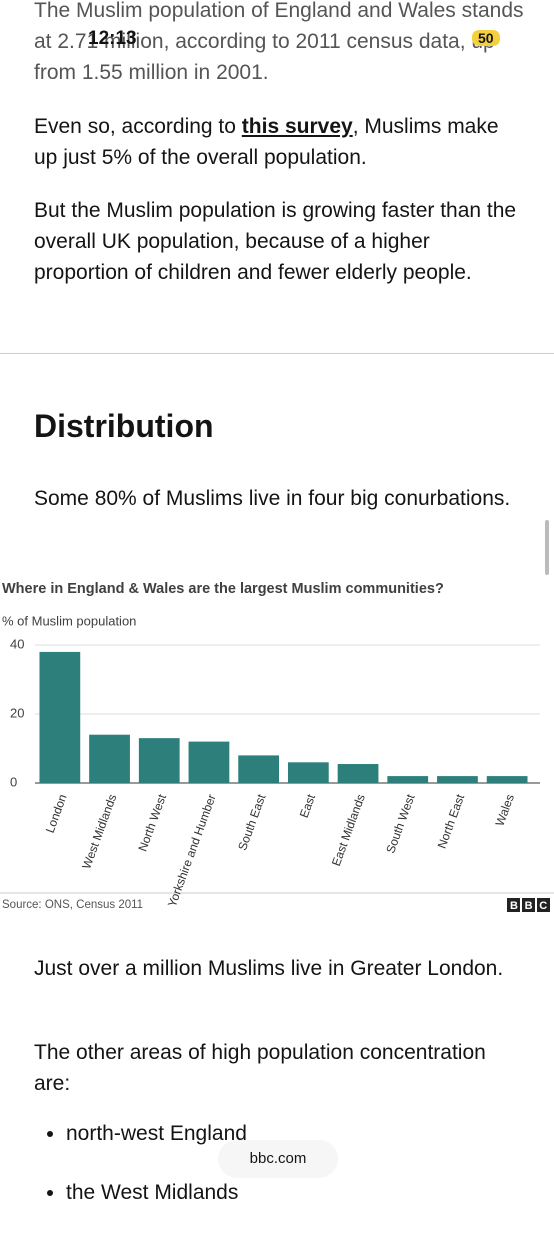 This screenshot has width=554, height=1236. Describe the element at coordinates (505, 810) in the screenshot. I see `x-tick-label: Wales` at that location.